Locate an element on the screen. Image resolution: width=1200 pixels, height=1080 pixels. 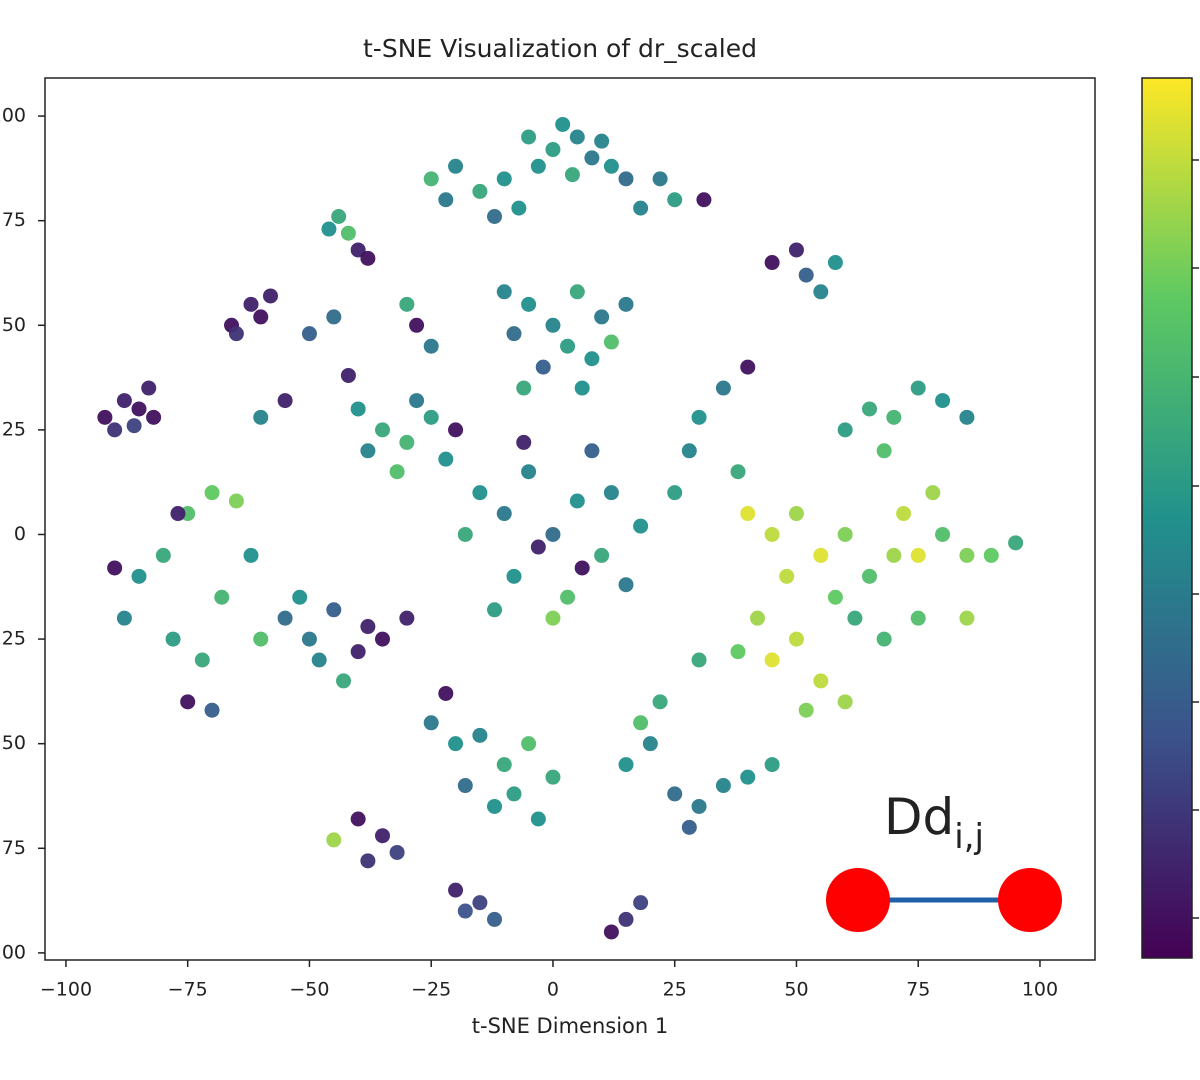
x-tick-label: 100 is located at coordinates (1040, 990).